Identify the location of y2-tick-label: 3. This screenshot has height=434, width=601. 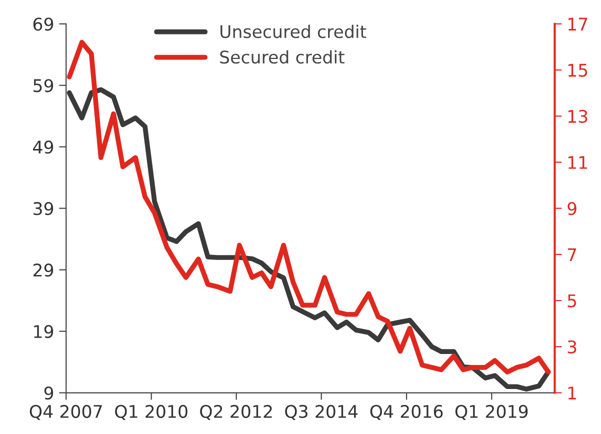
(572, 347).